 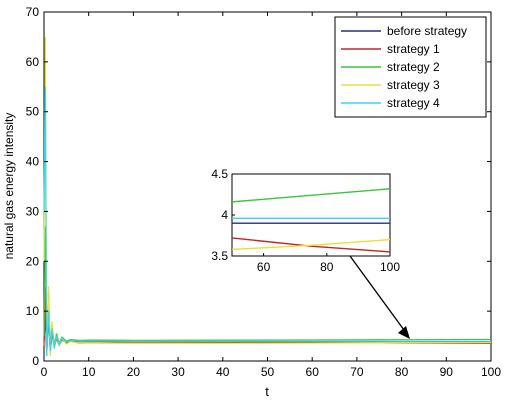 What do you see at coordinates (313, 372) in the screenshot?
I see `x-tick-label: 60` at bounding box center [313, 372].